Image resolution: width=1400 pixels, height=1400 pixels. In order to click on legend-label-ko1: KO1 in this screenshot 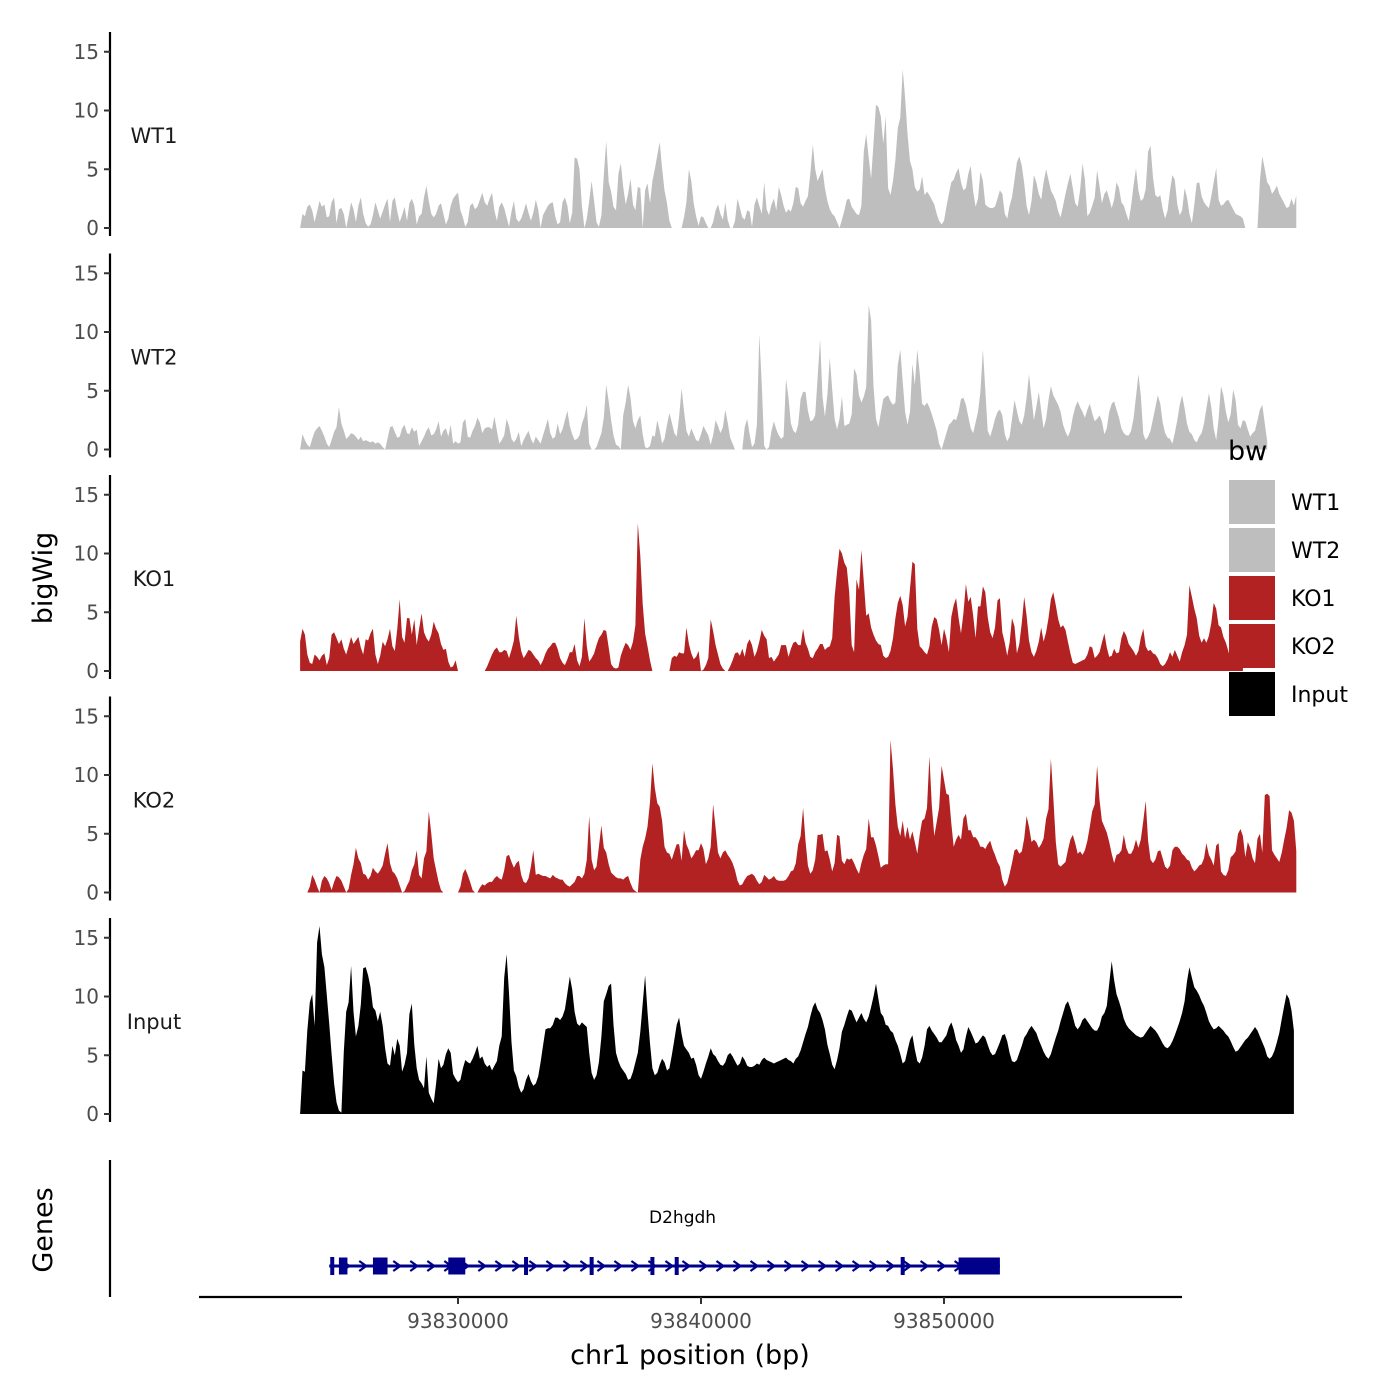, I will do `click(1313, 599)`.